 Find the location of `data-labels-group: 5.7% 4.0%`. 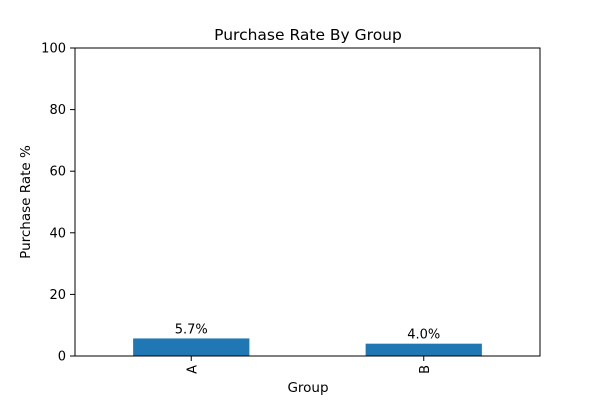

data-labels-group: 5.7% 4.0% is located at coordinates (308, 332).